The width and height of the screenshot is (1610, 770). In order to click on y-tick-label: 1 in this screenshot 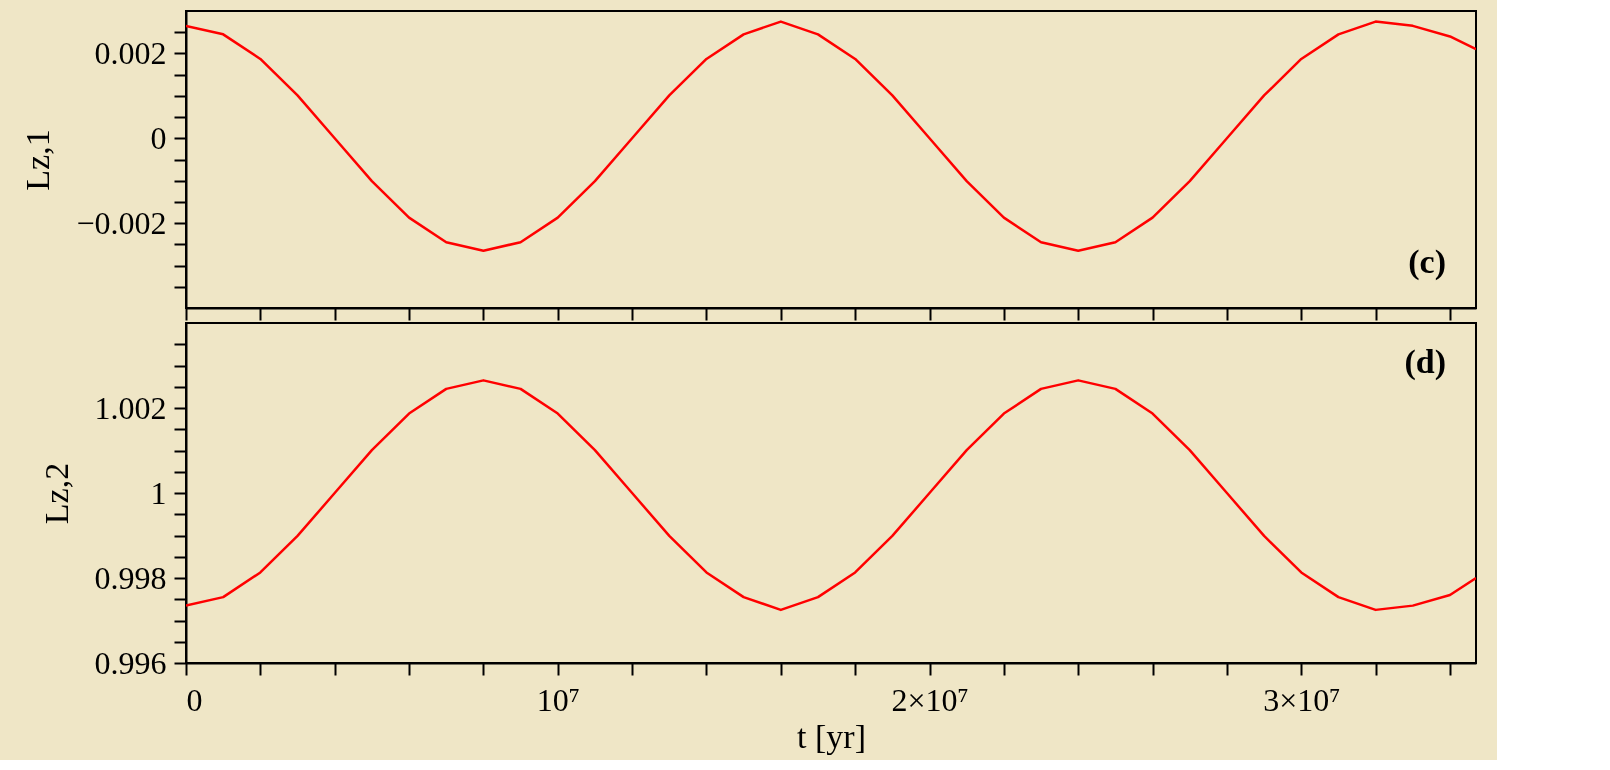, I will do `click(158, 492)`.